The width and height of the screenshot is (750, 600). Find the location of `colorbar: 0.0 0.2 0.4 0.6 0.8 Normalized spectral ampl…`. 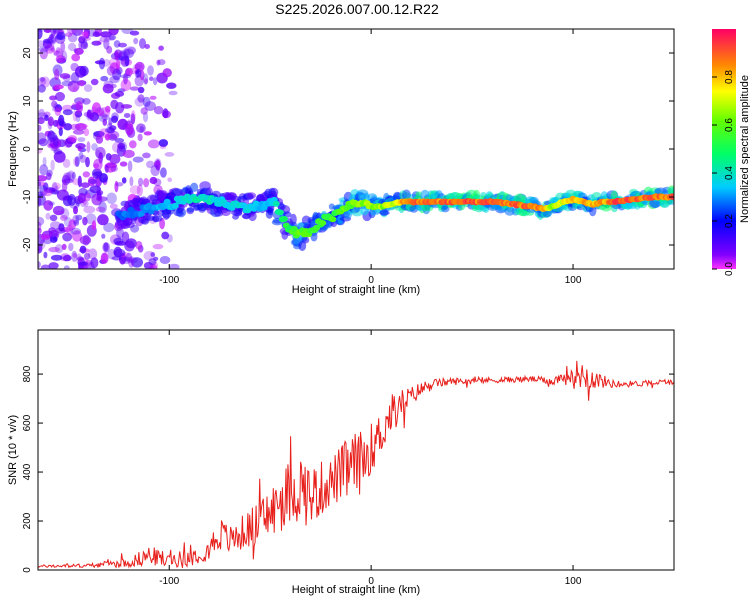

colorbar: 0.0 0.2 0.4 0.6 0.8 Normalized spectral ampl… is located at coordinates (731, 152).